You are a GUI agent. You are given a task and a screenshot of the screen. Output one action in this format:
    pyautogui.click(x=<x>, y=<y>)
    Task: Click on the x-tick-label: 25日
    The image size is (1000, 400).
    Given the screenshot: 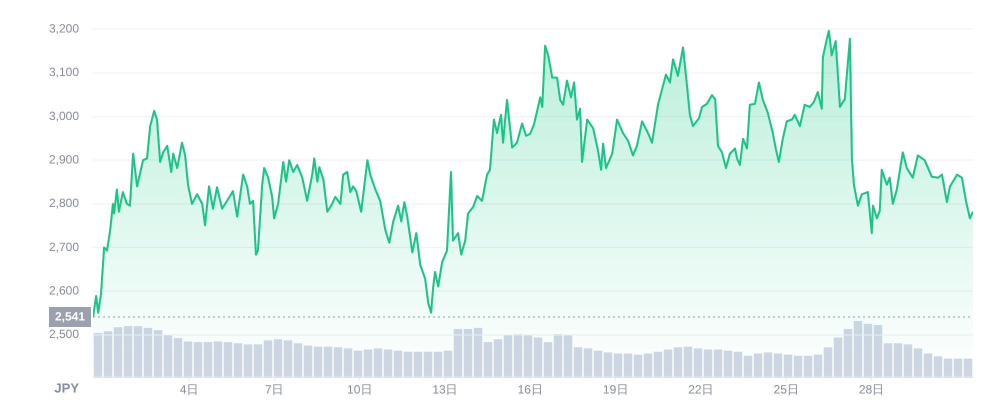 What is the action you would take?
    pyautogui.click(x=786, y=389)
    